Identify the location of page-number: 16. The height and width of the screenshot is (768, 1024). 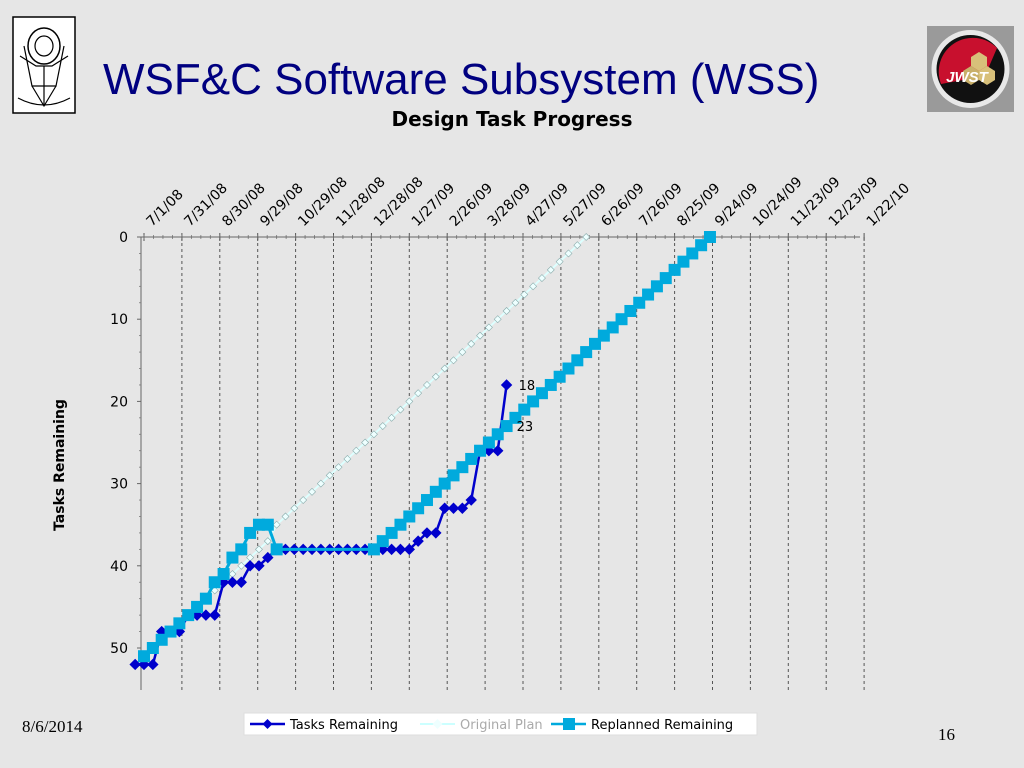
(946, 734).